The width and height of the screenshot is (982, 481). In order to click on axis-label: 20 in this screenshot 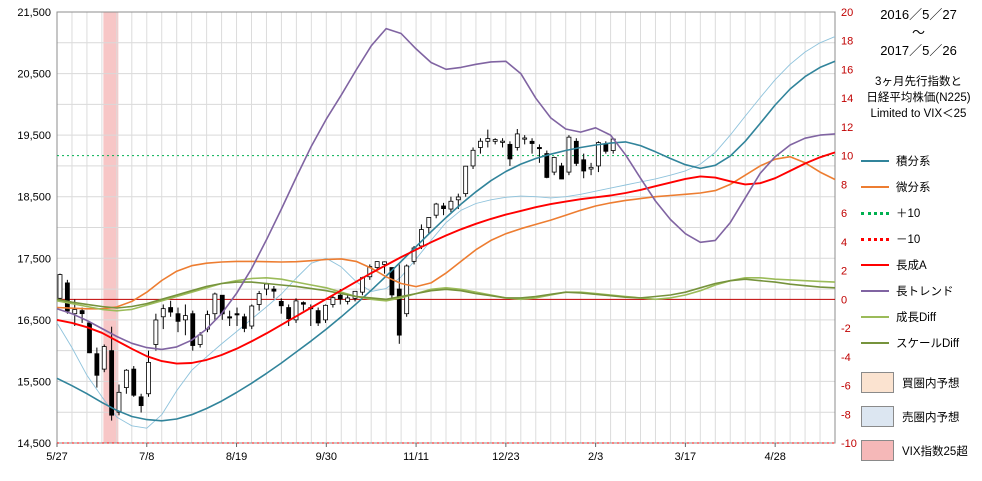, I will do `click(847, 13)`.